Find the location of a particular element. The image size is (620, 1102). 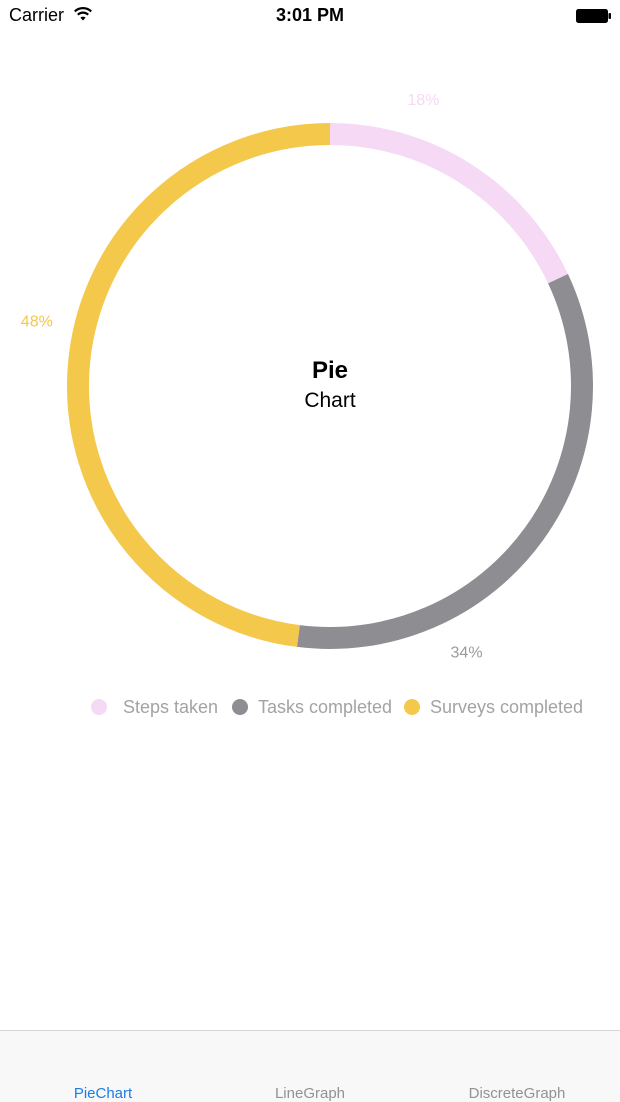

legend-item-tasks-completed: Tasks completed is located at coordinates (312, 707).